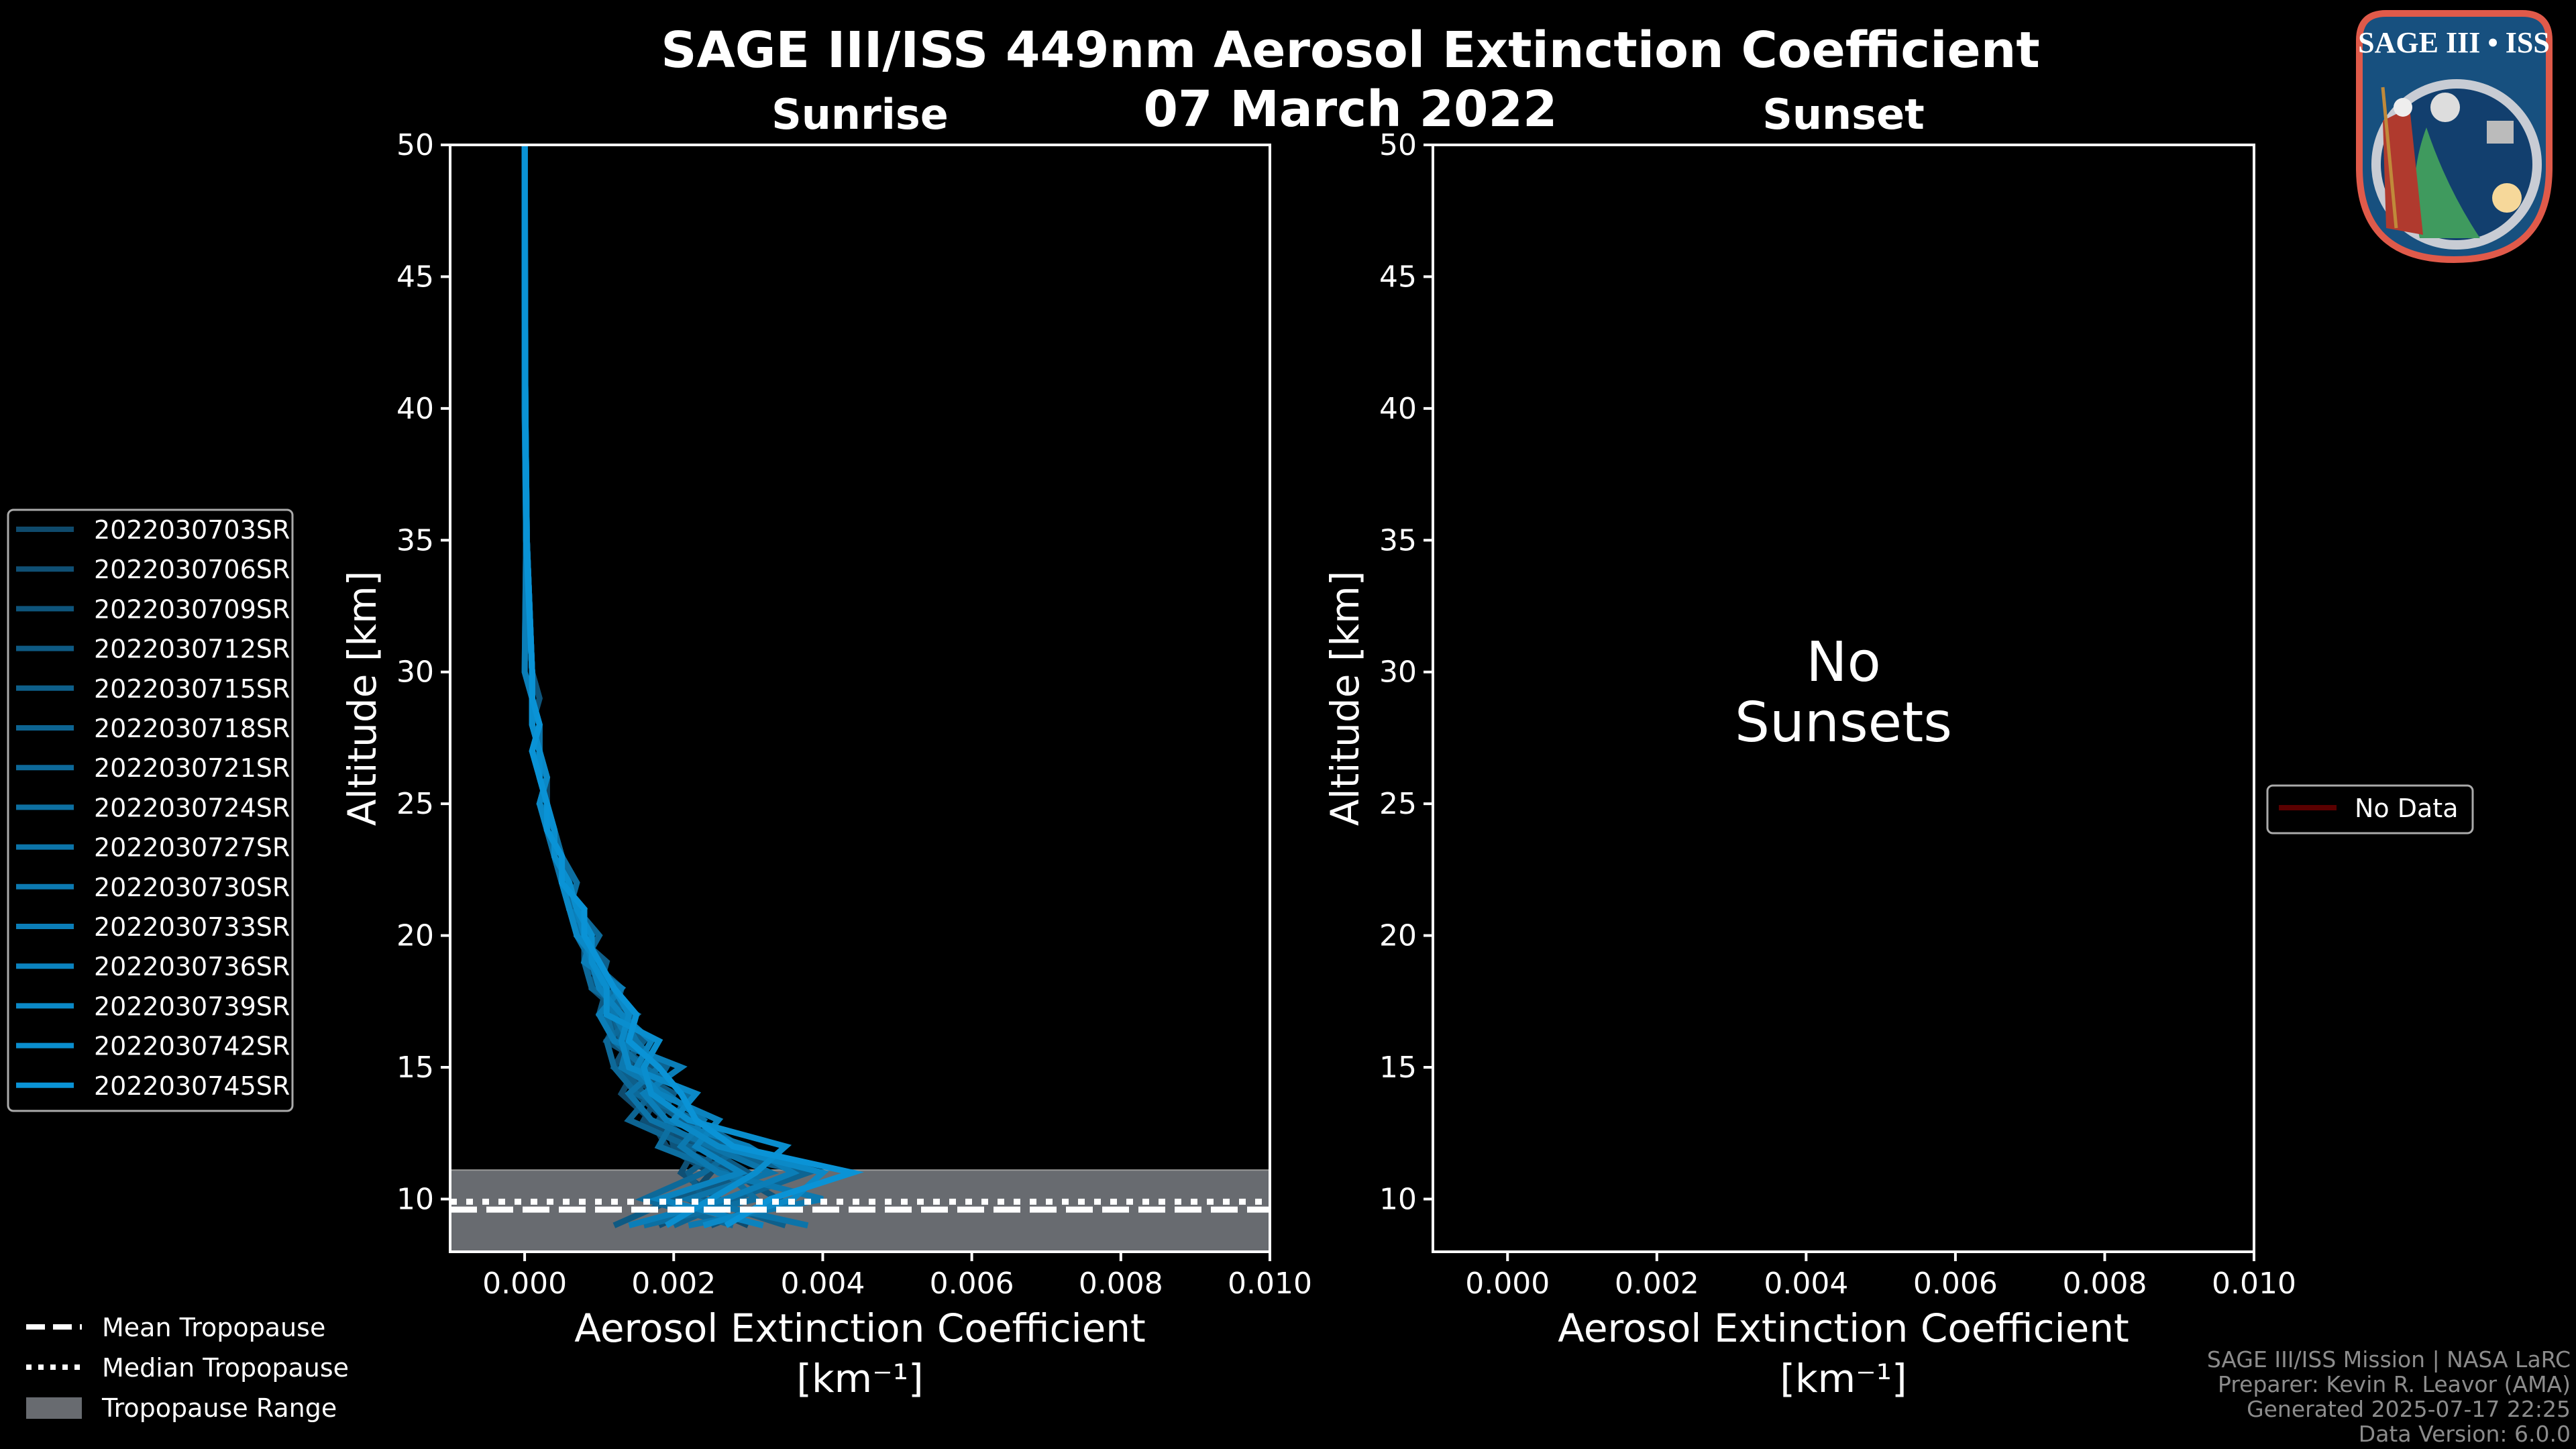 This screenshot has height=1449, width=2576. I want to click on mean-tropopause-legend-label: Mean Tropopause, so click(213, 1327).